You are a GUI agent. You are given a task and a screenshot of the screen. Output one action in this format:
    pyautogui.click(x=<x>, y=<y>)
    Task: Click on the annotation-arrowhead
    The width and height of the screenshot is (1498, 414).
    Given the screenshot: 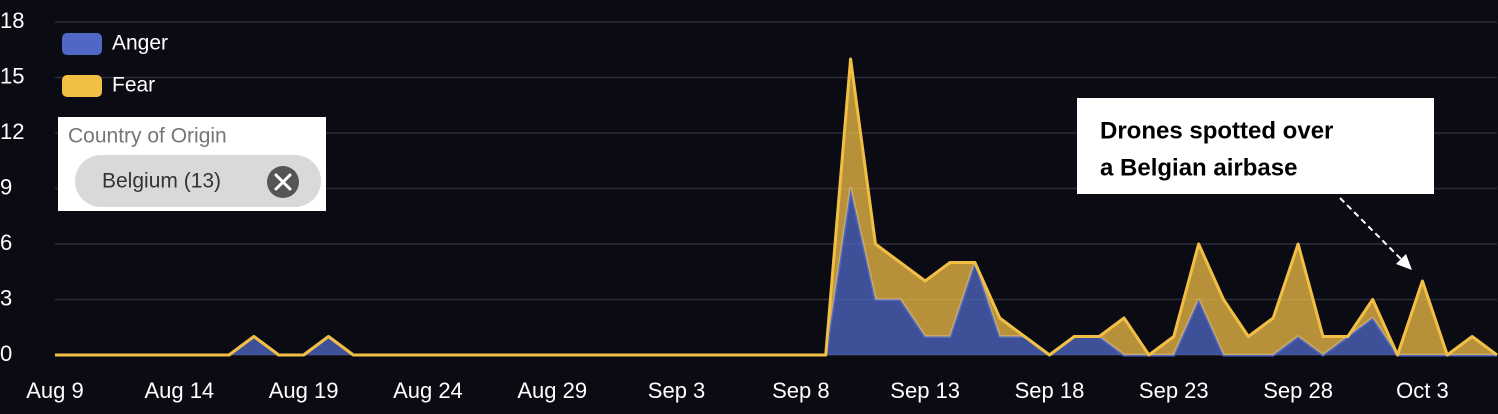 What is the action you would take?
    pyautogui.click(x=1404, y=262)
    